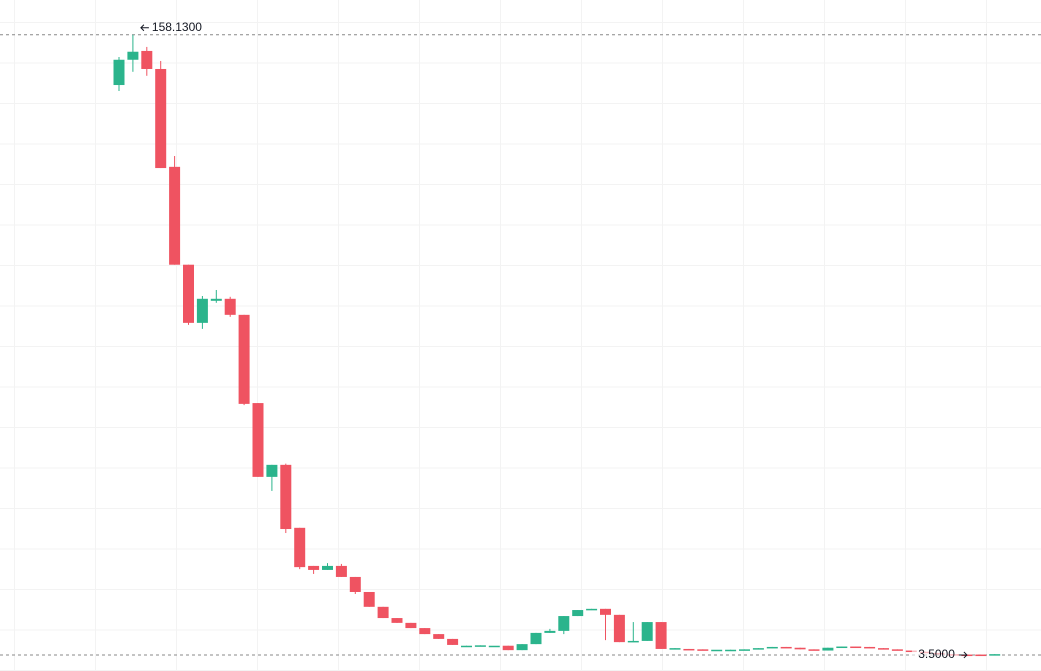  I want to click on arrow-left, so click(144, 28).